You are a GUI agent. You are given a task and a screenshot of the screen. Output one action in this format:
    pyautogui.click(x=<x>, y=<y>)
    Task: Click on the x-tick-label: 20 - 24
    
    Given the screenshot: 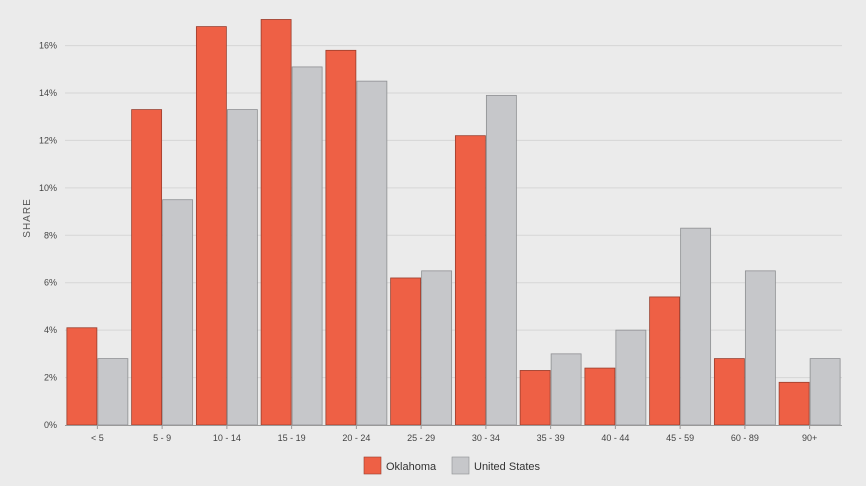 What is the action you would take?
    pyautogui.click(x=356, y=438)
    